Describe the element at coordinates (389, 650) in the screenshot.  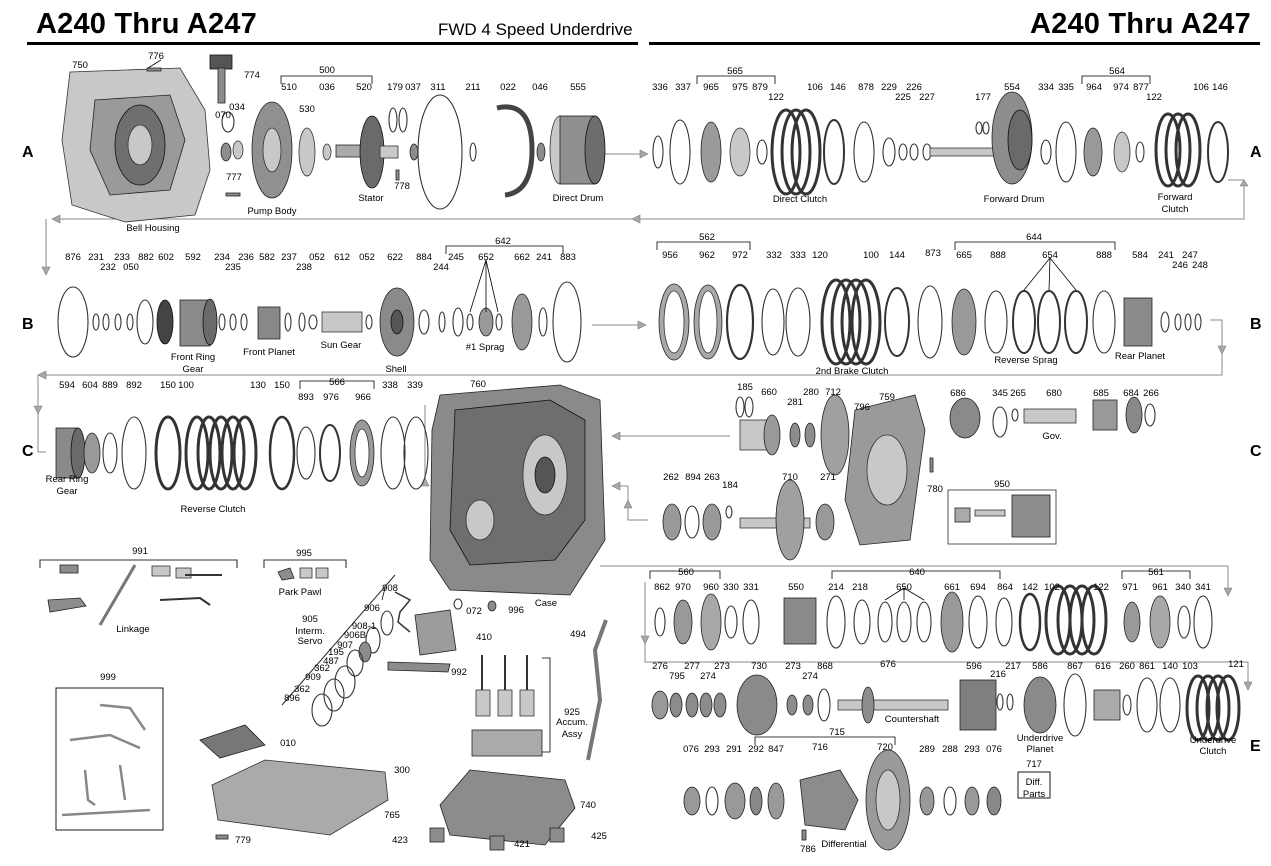
I see `servo-parts` at that location.